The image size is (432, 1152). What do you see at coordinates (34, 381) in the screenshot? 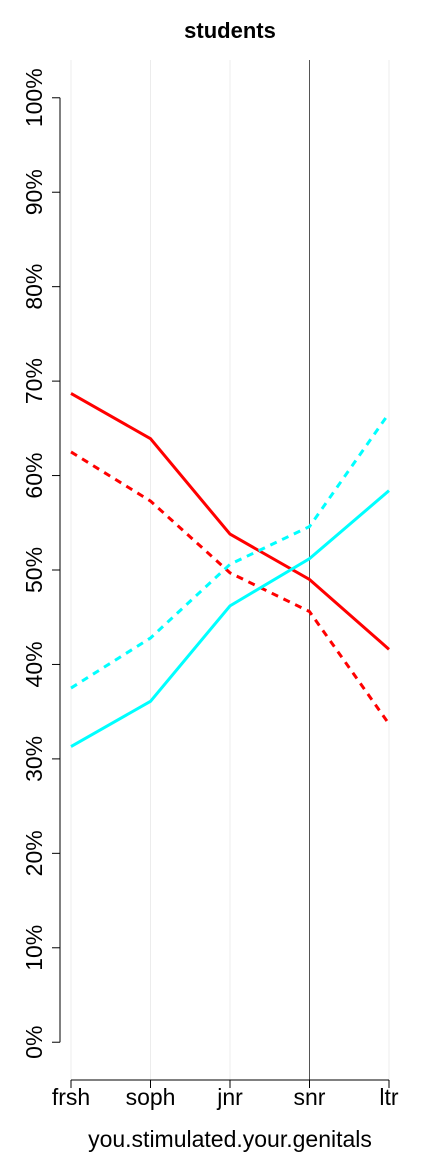
I see `y-tick-label: 70%` at bounding box center [34, 381].